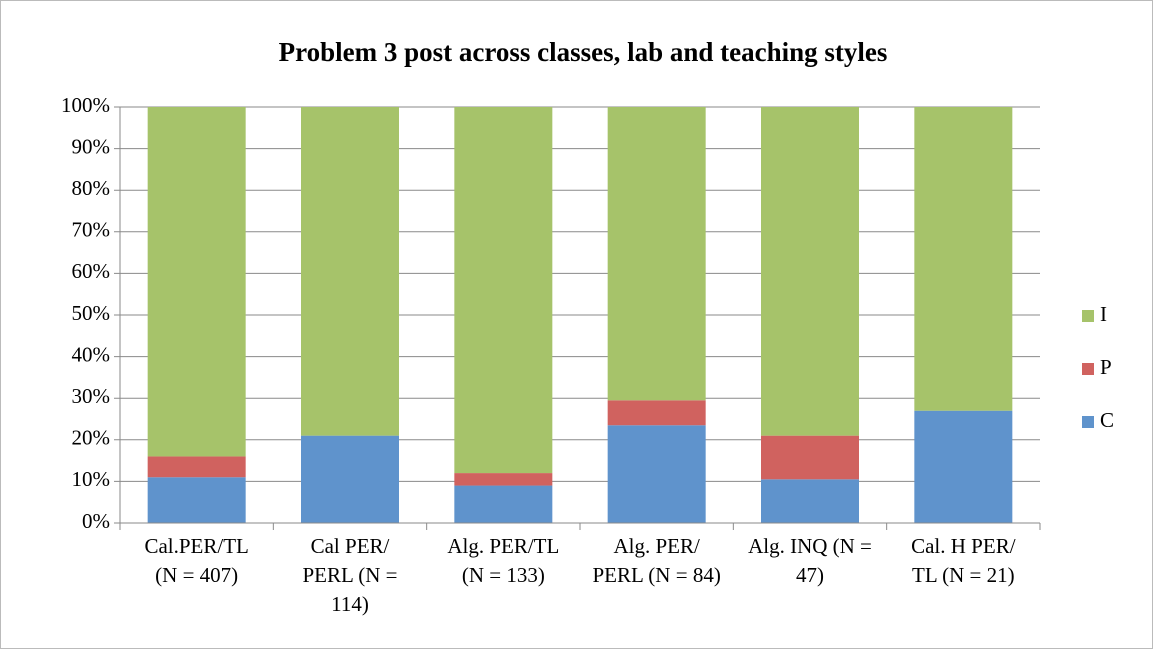 This screenshot has width=1153, height=649. Describe the element at coordinates (963, 560) in the screenshot. I see `x-tick-label: Cal. H PER/ TL (N = 21)` at that location.